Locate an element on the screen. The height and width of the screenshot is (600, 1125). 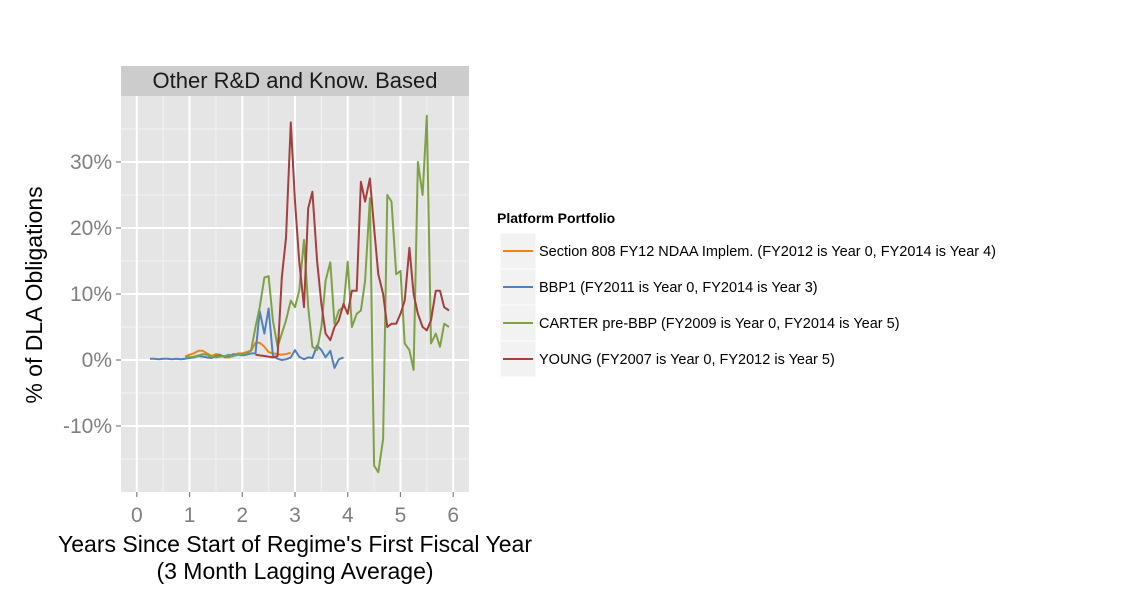
y-axis-title: % of DLA Obligations is located at coordinates (34, 294).